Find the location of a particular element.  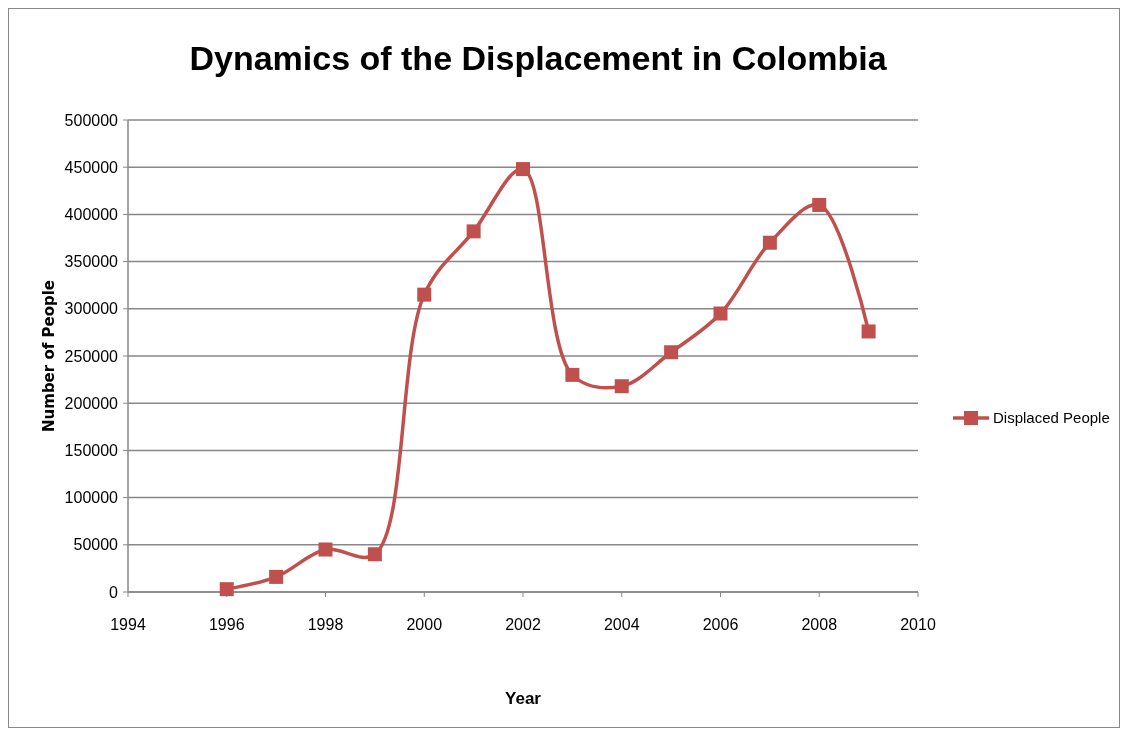

y-tick-label: 350000 is located at coordinates (91, 262).